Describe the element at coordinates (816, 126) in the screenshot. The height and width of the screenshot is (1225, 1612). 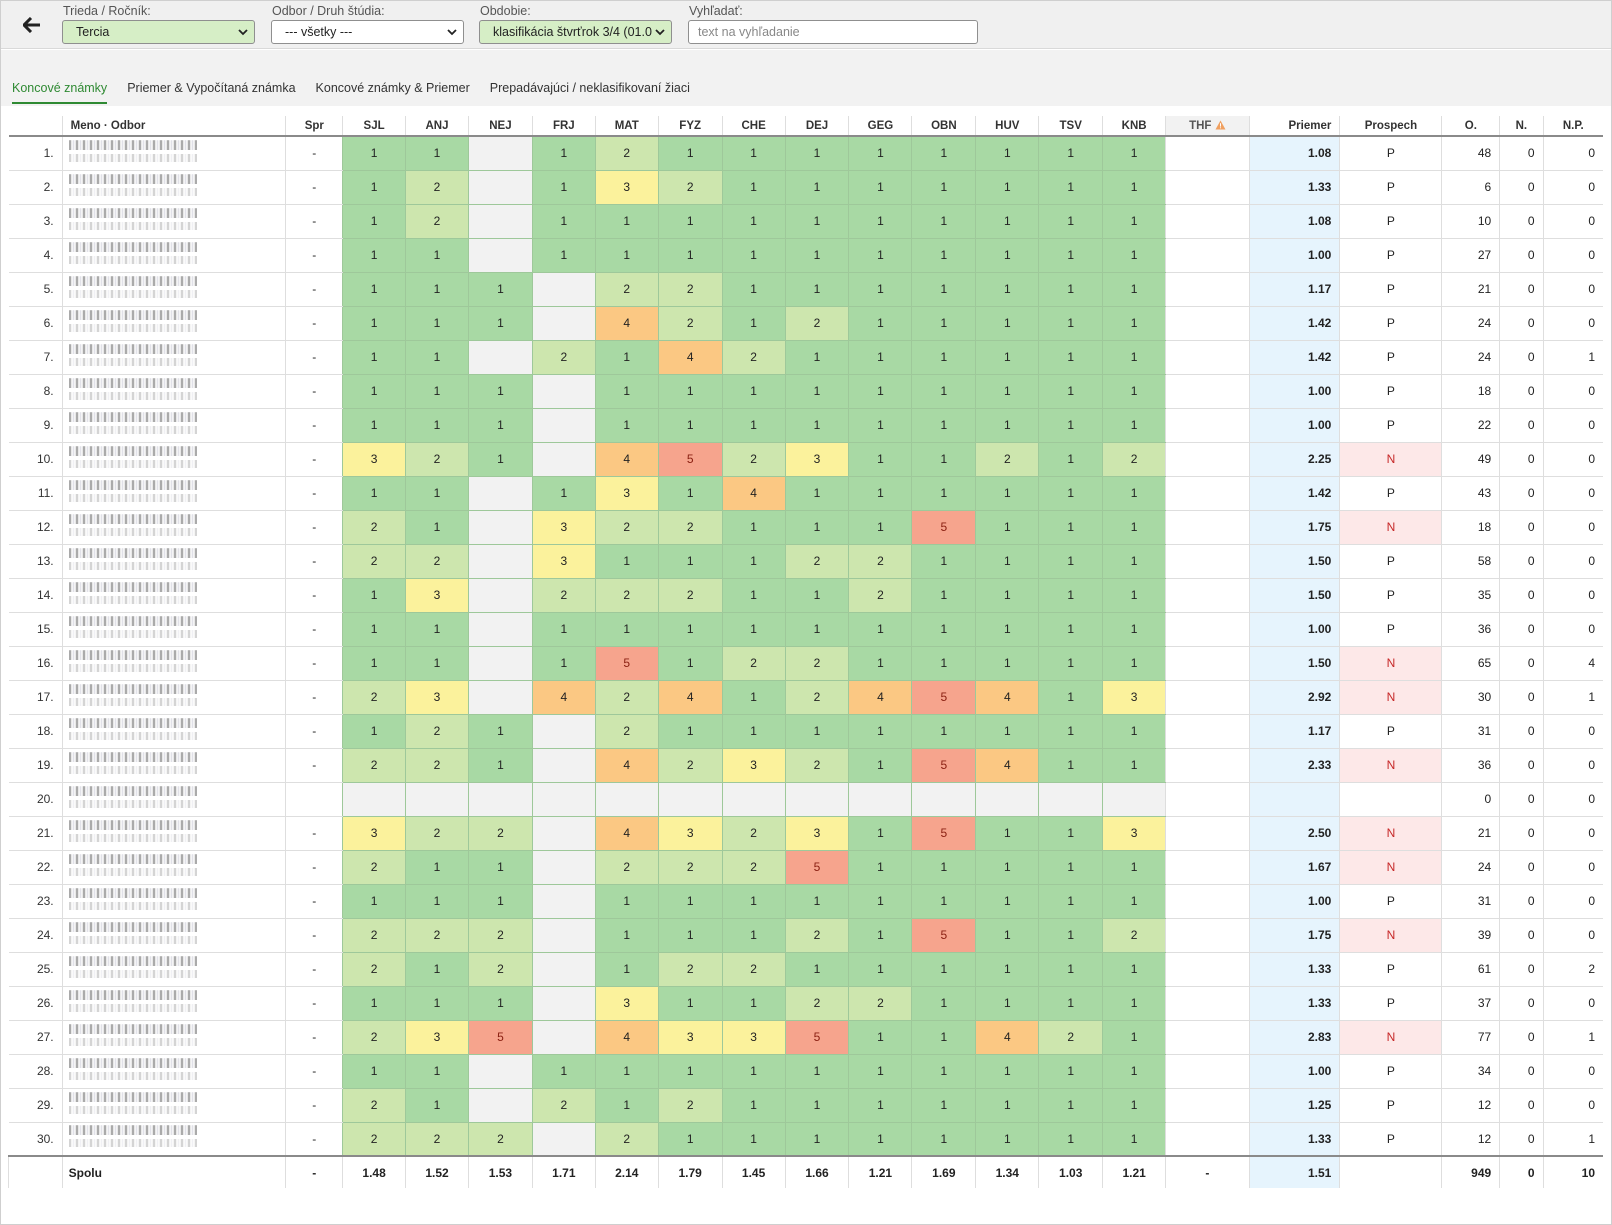
I see `subject-header-dej: DEJ` at that location.